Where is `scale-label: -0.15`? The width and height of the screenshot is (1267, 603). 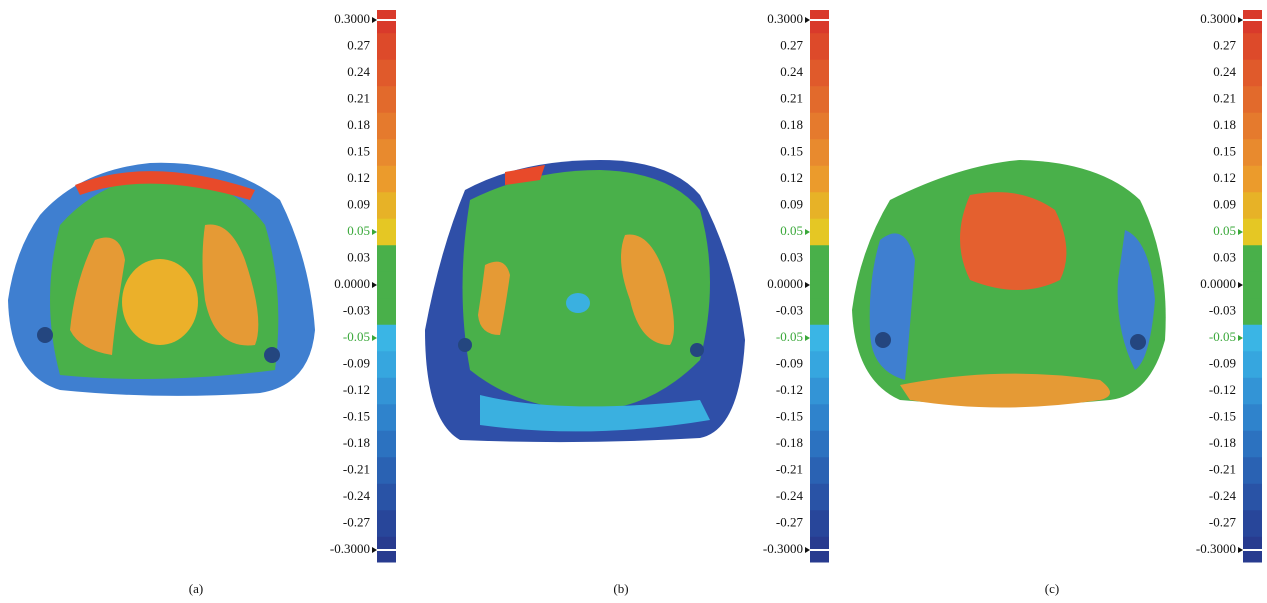 scale-label: -0.15 is located at coordinates (789, 415).